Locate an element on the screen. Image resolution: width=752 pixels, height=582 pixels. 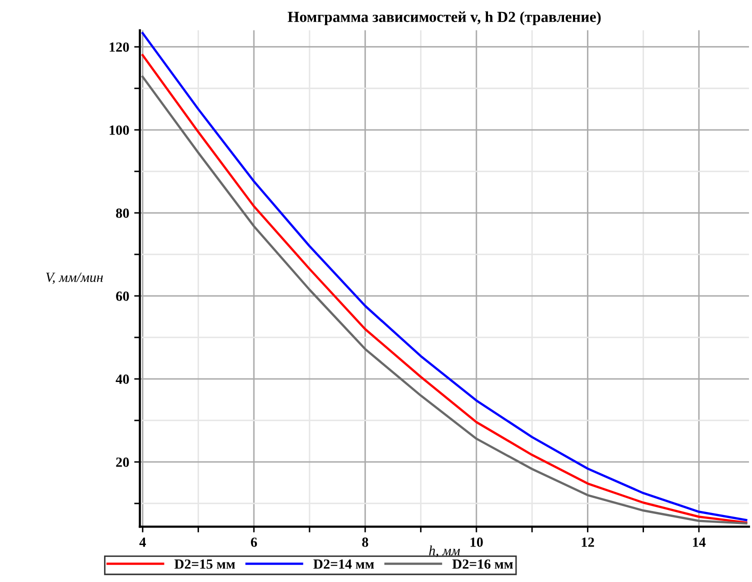
legend-label: D2=15 мм is located at coordinates (204, 564).